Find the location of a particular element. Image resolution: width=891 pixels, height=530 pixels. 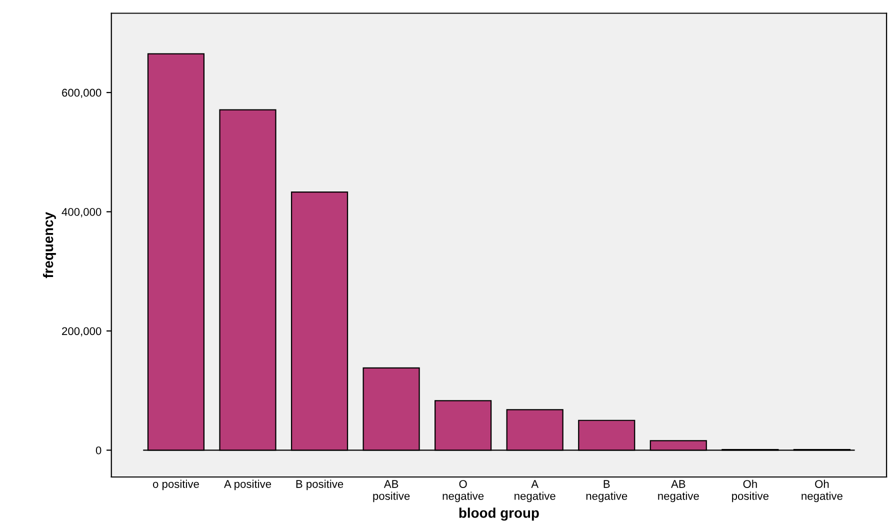

y-tick-label: 0 is located at coordinates (99, 450).